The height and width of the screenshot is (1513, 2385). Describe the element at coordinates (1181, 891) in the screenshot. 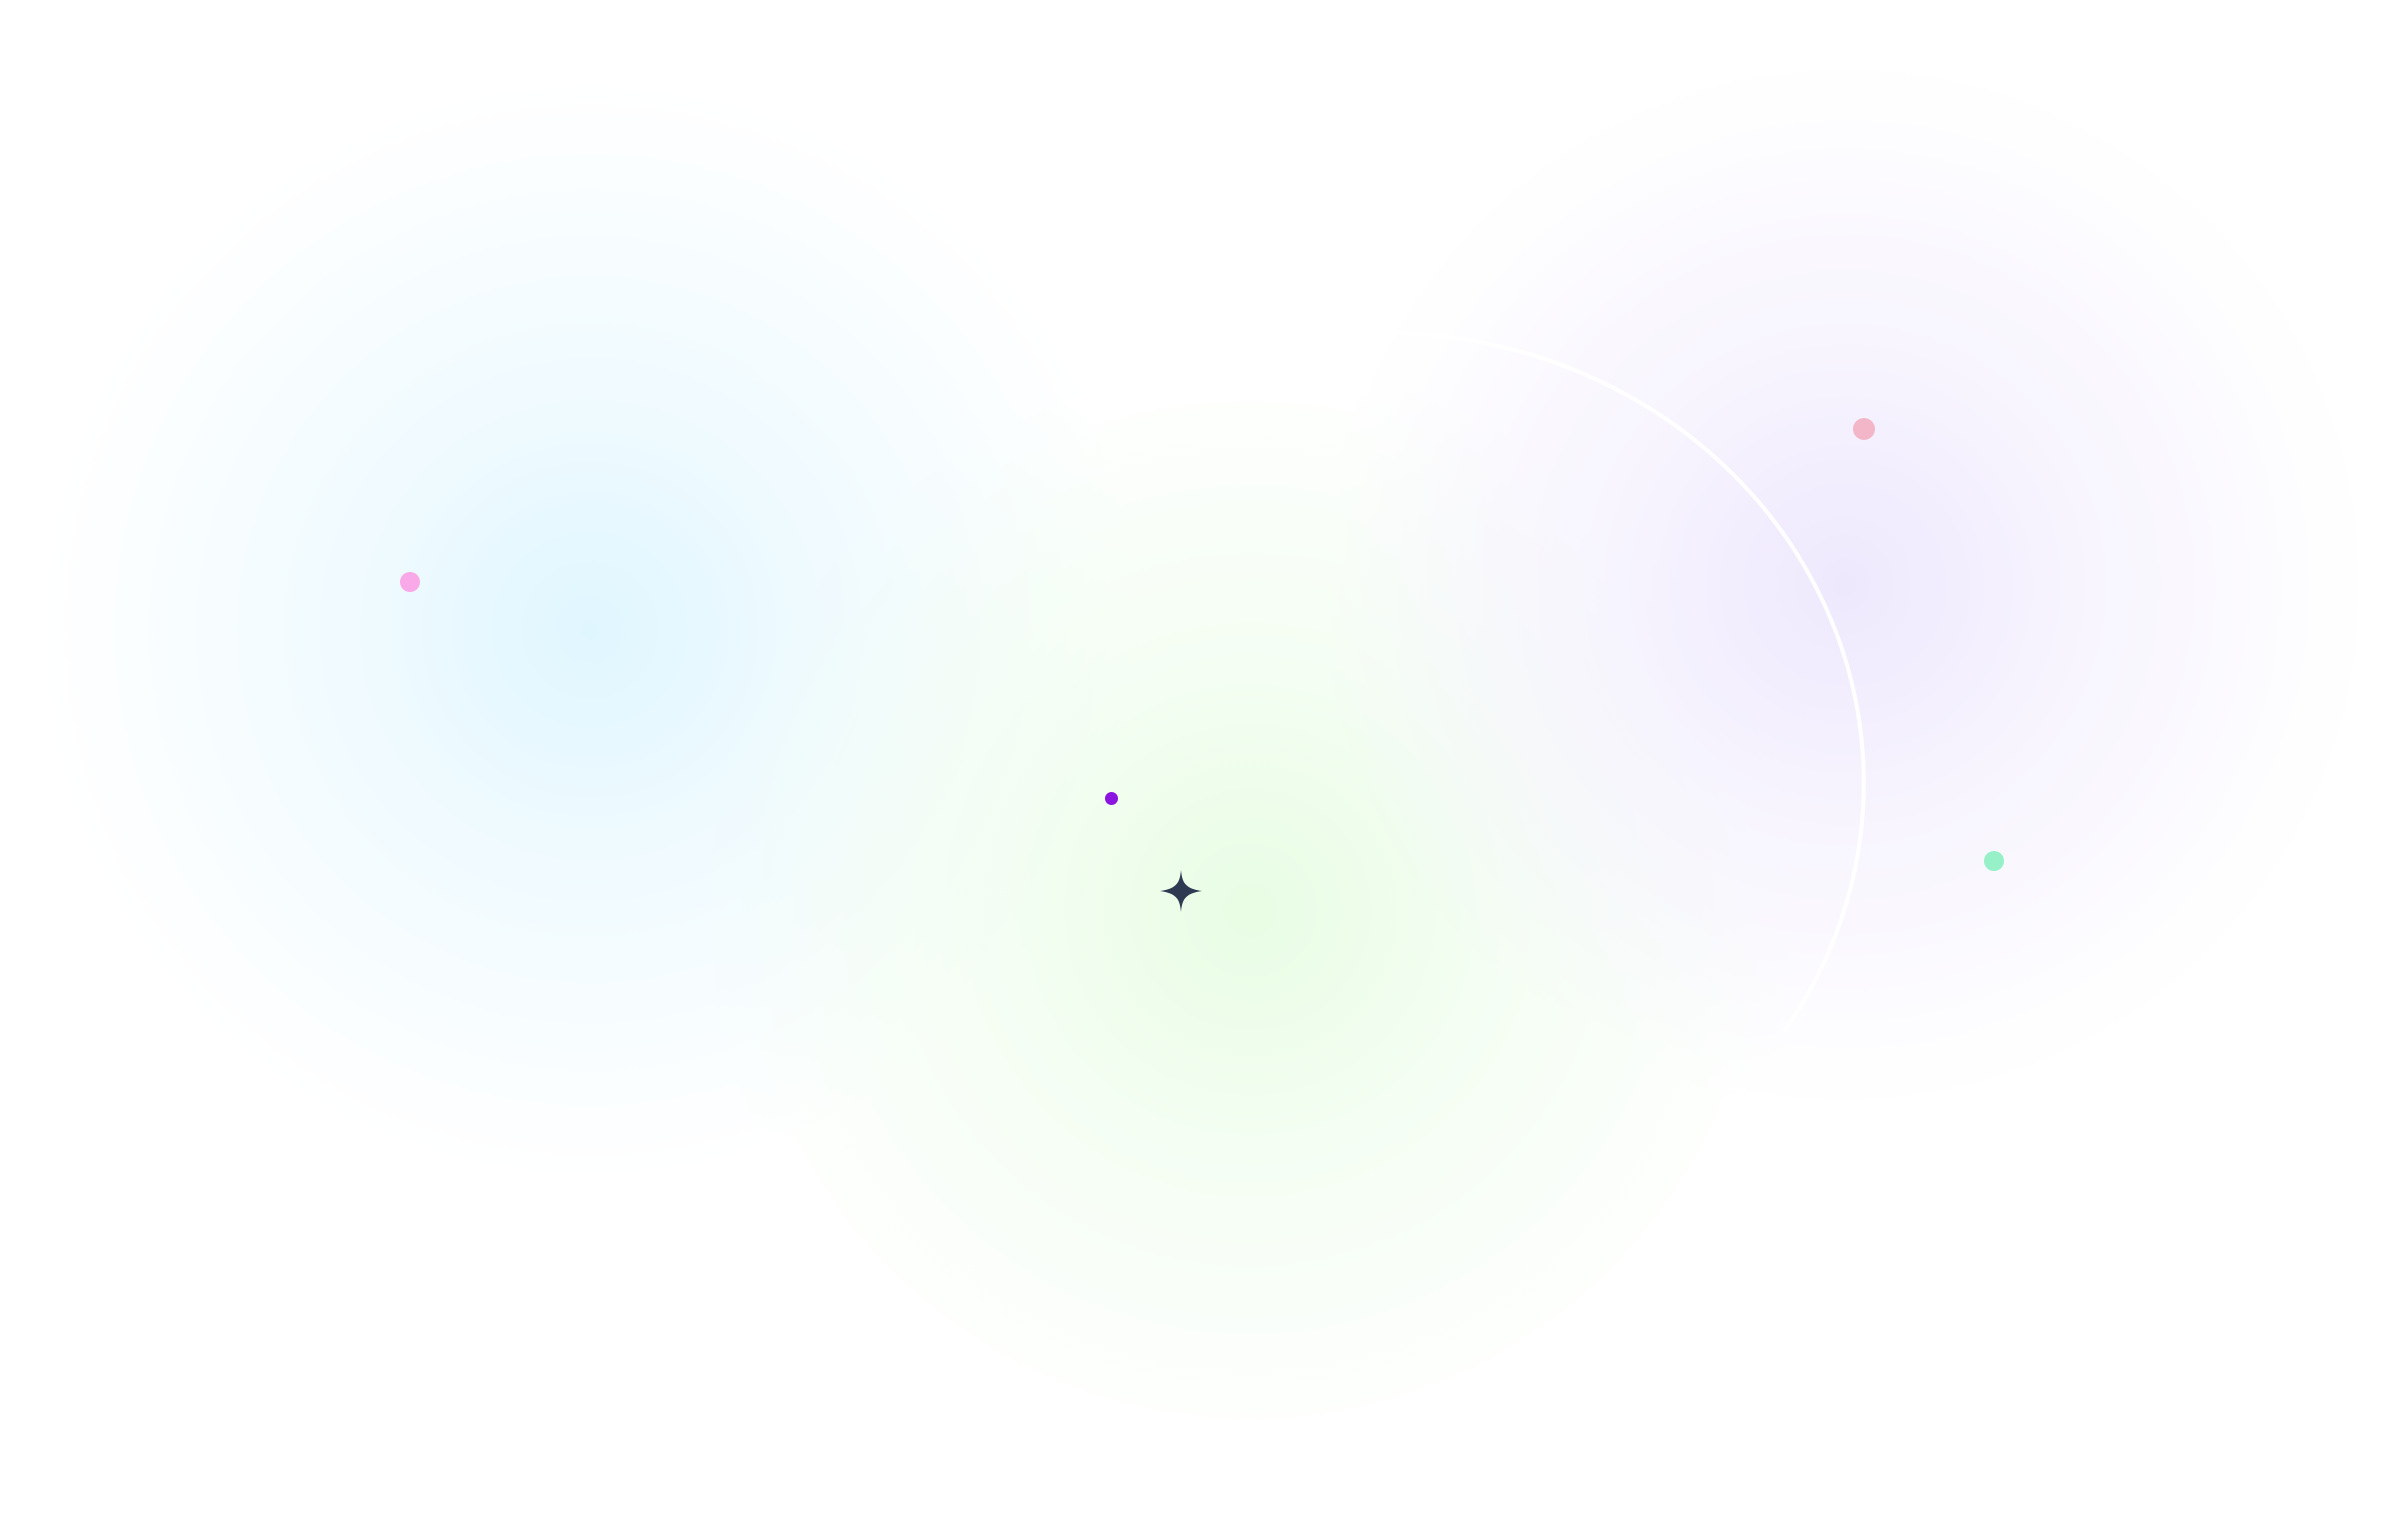

I see `sparkle-icon` at that location.